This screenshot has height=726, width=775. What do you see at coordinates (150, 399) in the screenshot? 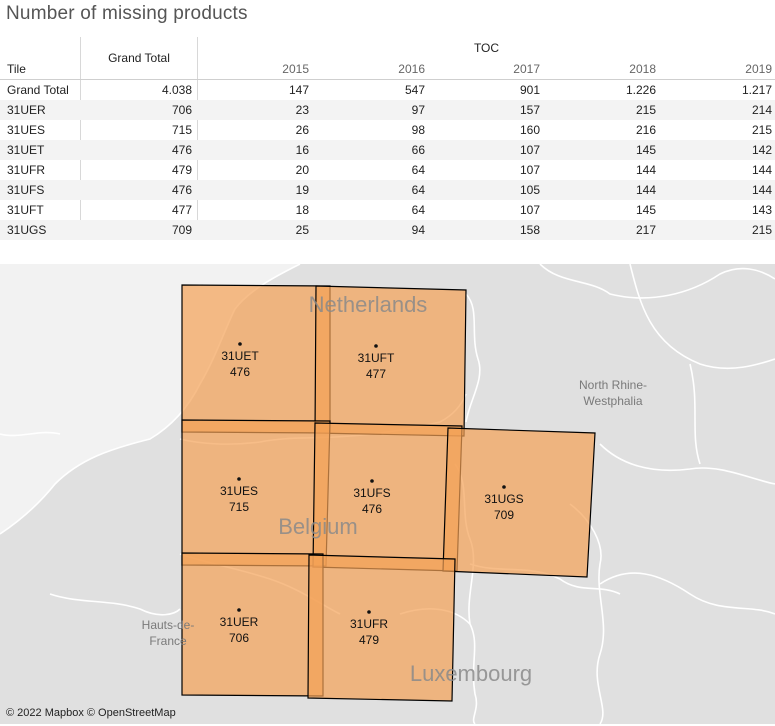
I see `sea-area` at bounding box center [150, 399].